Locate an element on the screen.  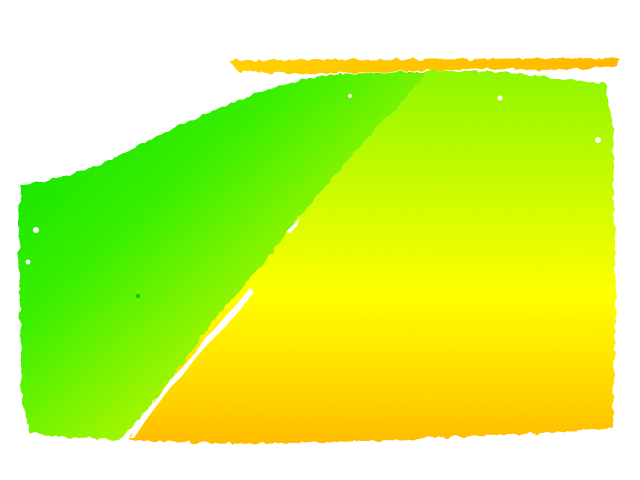
upper-gap is located at coordinates (293, 225).